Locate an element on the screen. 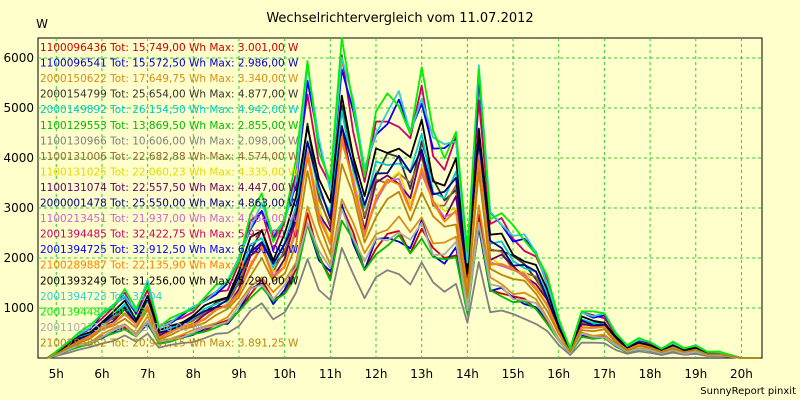 This screenshot has height=400, width=800. x-tick-label: 16h is located at coordinates (558, 374).